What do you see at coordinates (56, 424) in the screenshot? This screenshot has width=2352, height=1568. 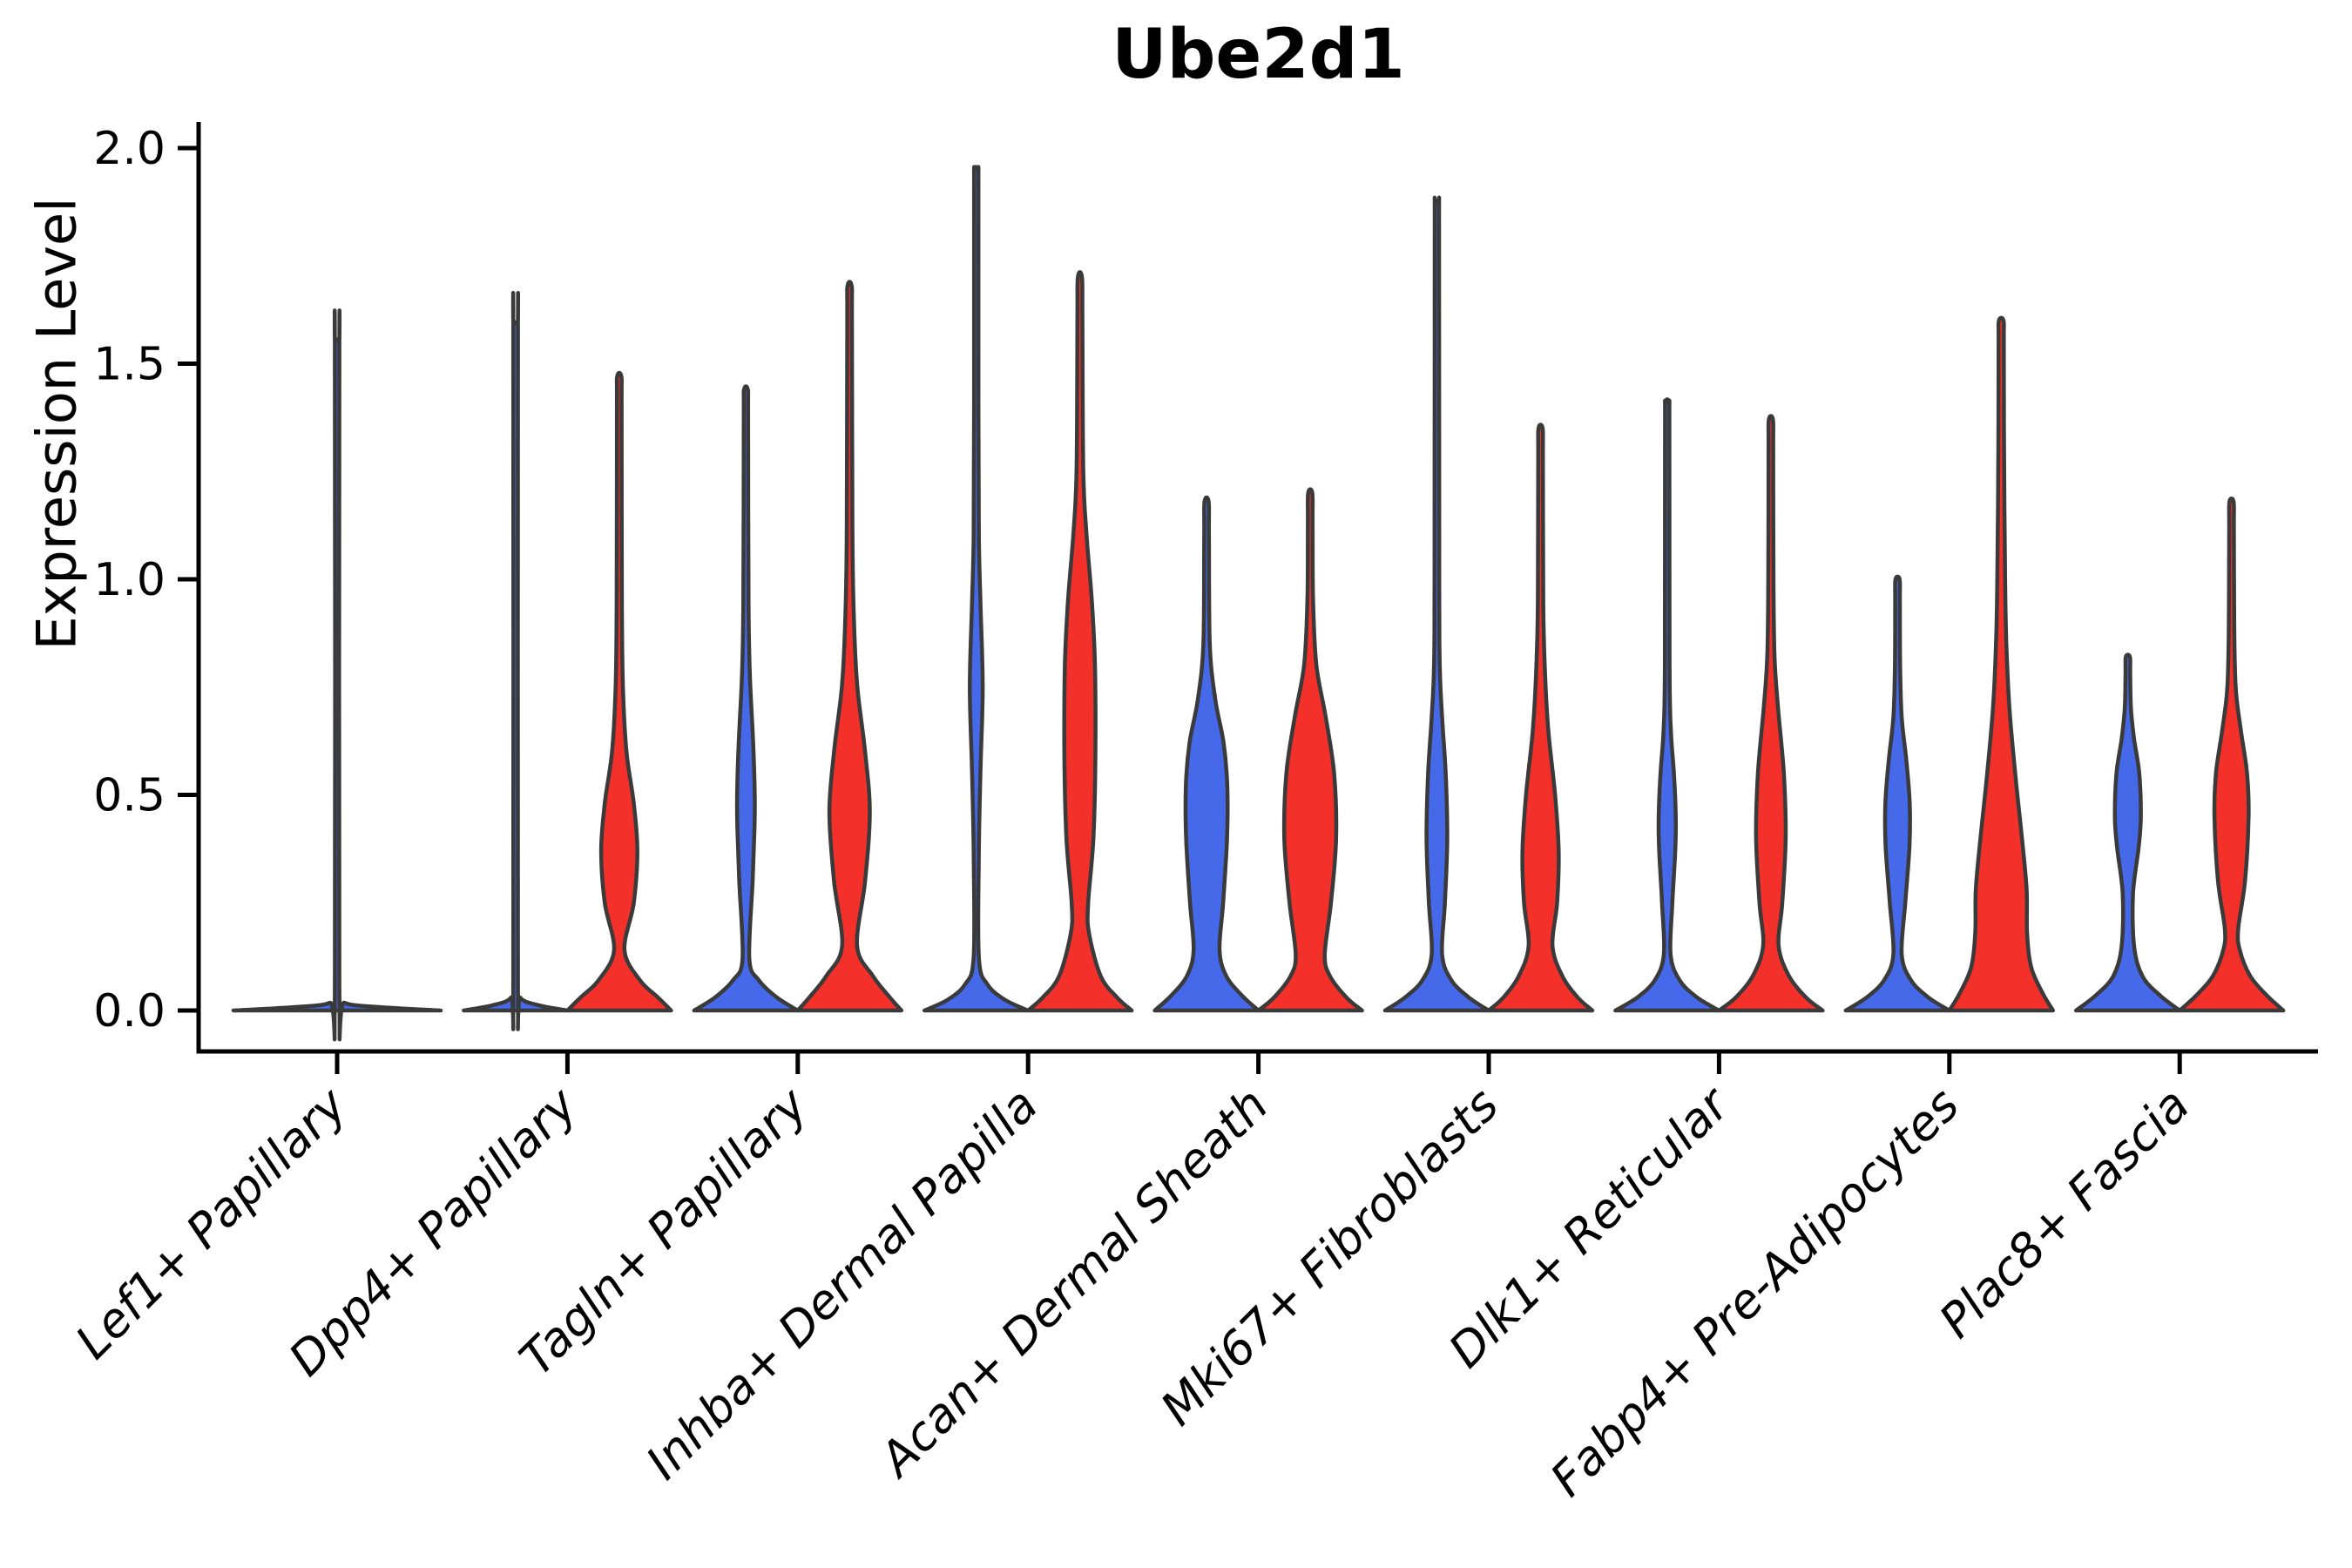 I see `y-axis-label: Expression Level` at bounding box center [56, 424].